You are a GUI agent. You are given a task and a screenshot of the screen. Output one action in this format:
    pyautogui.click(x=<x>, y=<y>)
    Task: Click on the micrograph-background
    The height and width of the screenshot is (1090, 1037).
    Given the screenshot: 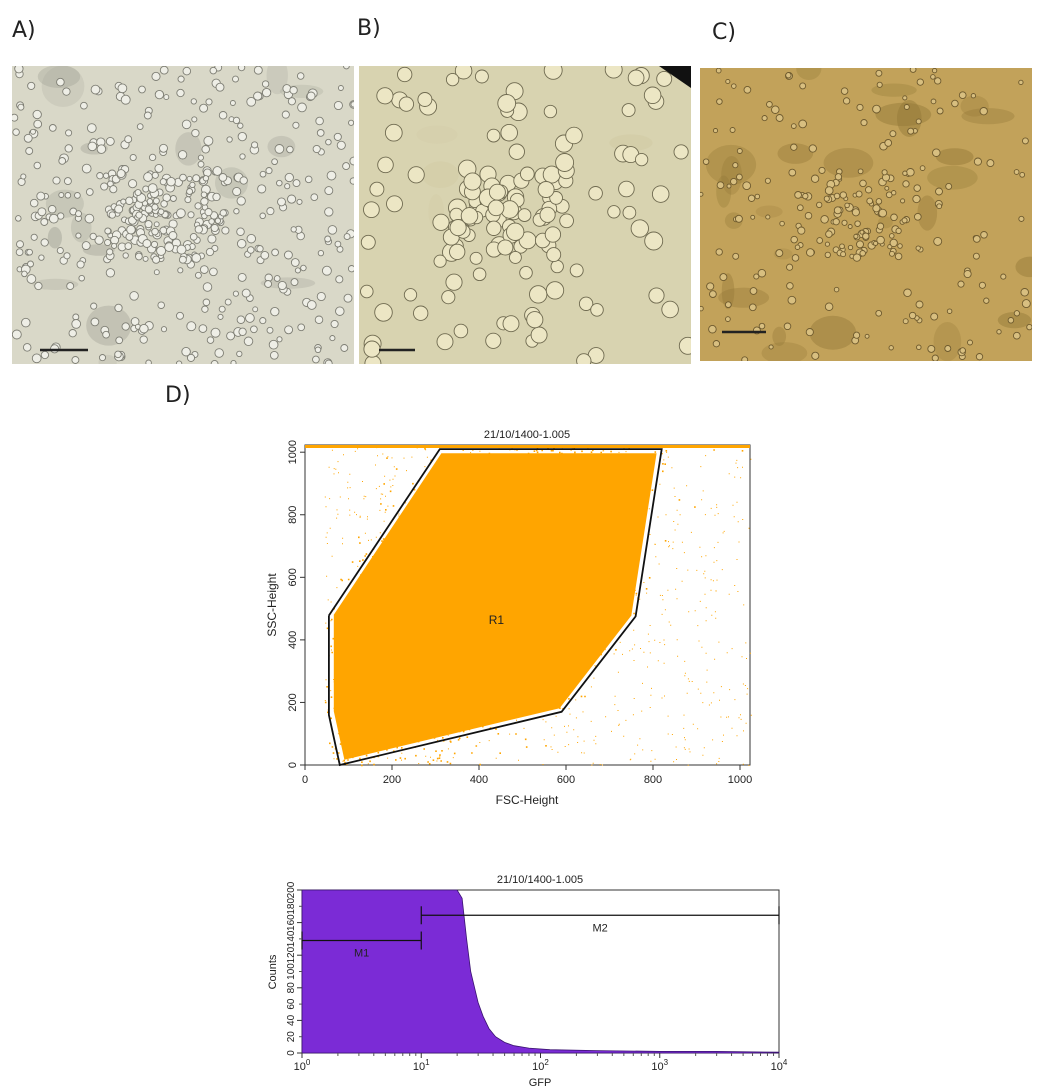 What is the action you would take?
    pyautogui.click(x=866, y=214)
    